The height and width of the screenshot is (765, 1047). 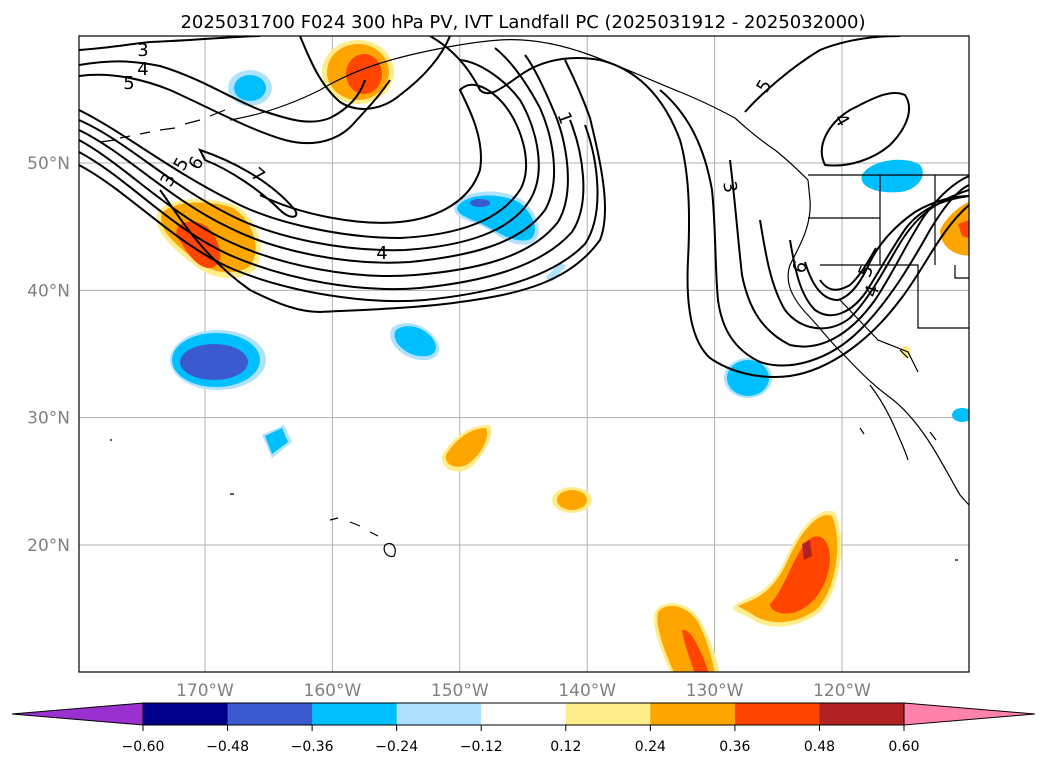 I want to click on colorbar-tick-label: −0.36, so click(x=312, y=747).